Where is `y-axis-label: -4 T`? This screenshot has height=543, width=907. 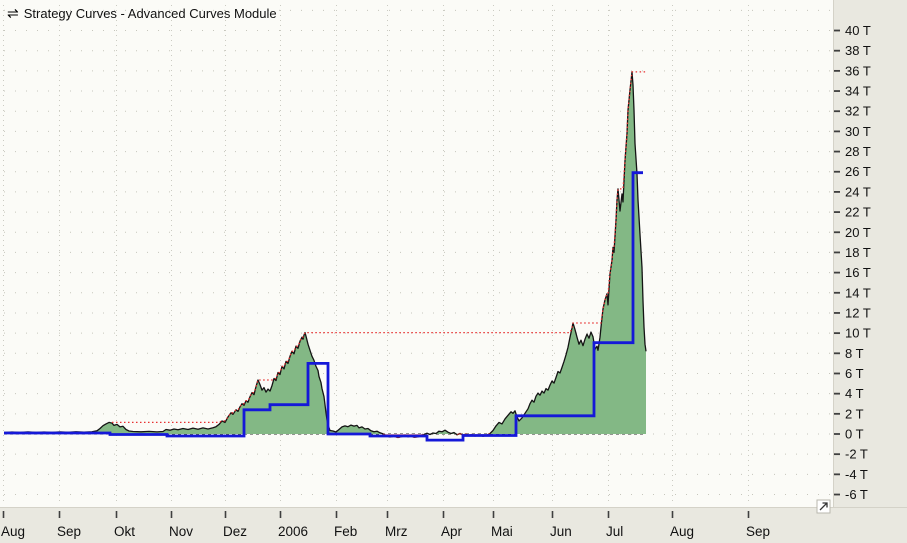 y-axis-label: -4 T is located at coordinates (856, 474).